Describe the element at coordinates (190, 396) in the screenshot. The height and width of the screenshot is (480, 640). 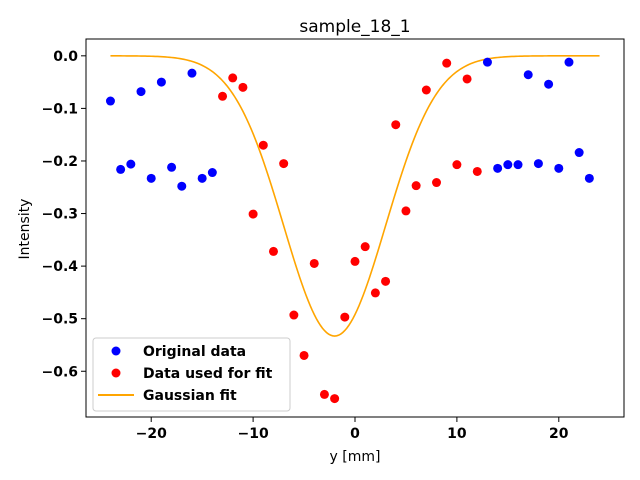
I see `legend-label-gaussian-fit: Gaussian fit` at that location.